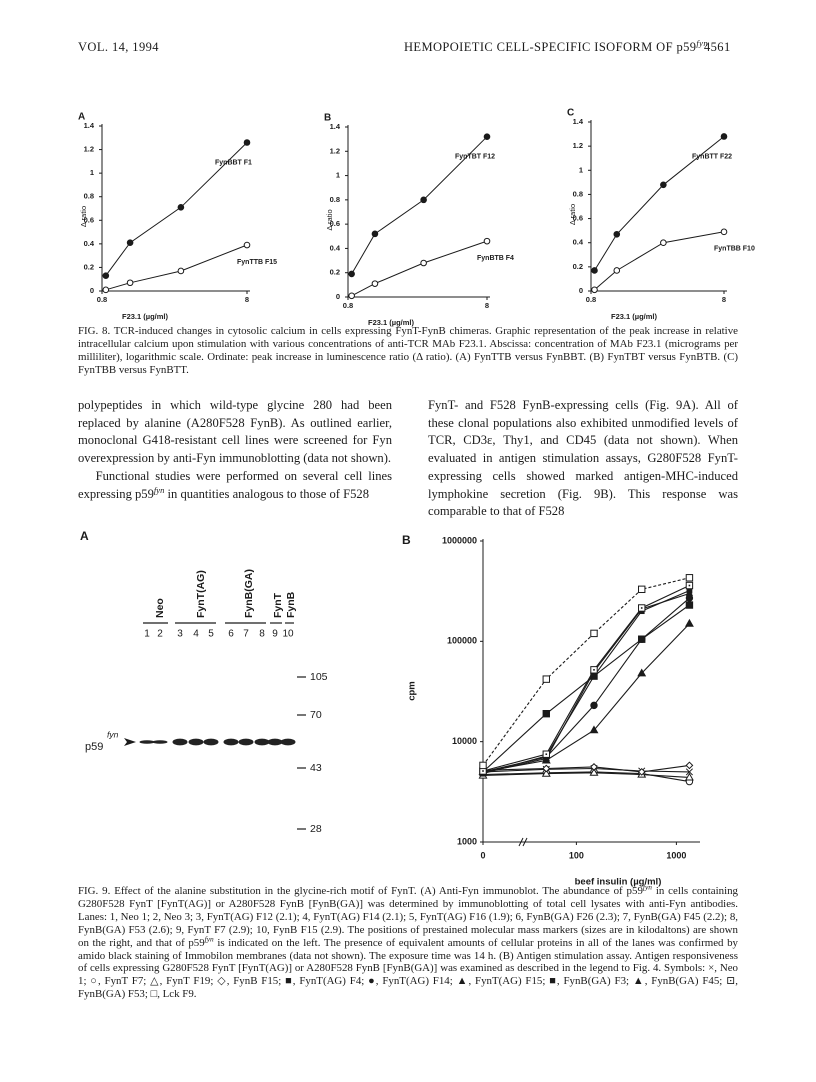  What do you see at coordinates (113, 734) in the screenshot?
I see `protein-superscript: fyn` at bounding box center [113, 734].